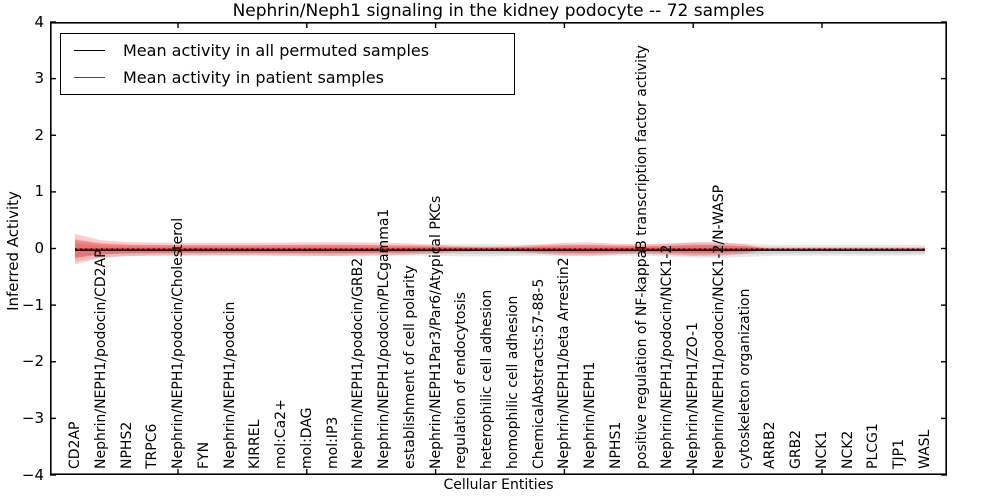  Describe the element at coordinates (276, 51) in the screenshot. I see `legend-label-permuted: Mean activity in all permuted samples` at that location.